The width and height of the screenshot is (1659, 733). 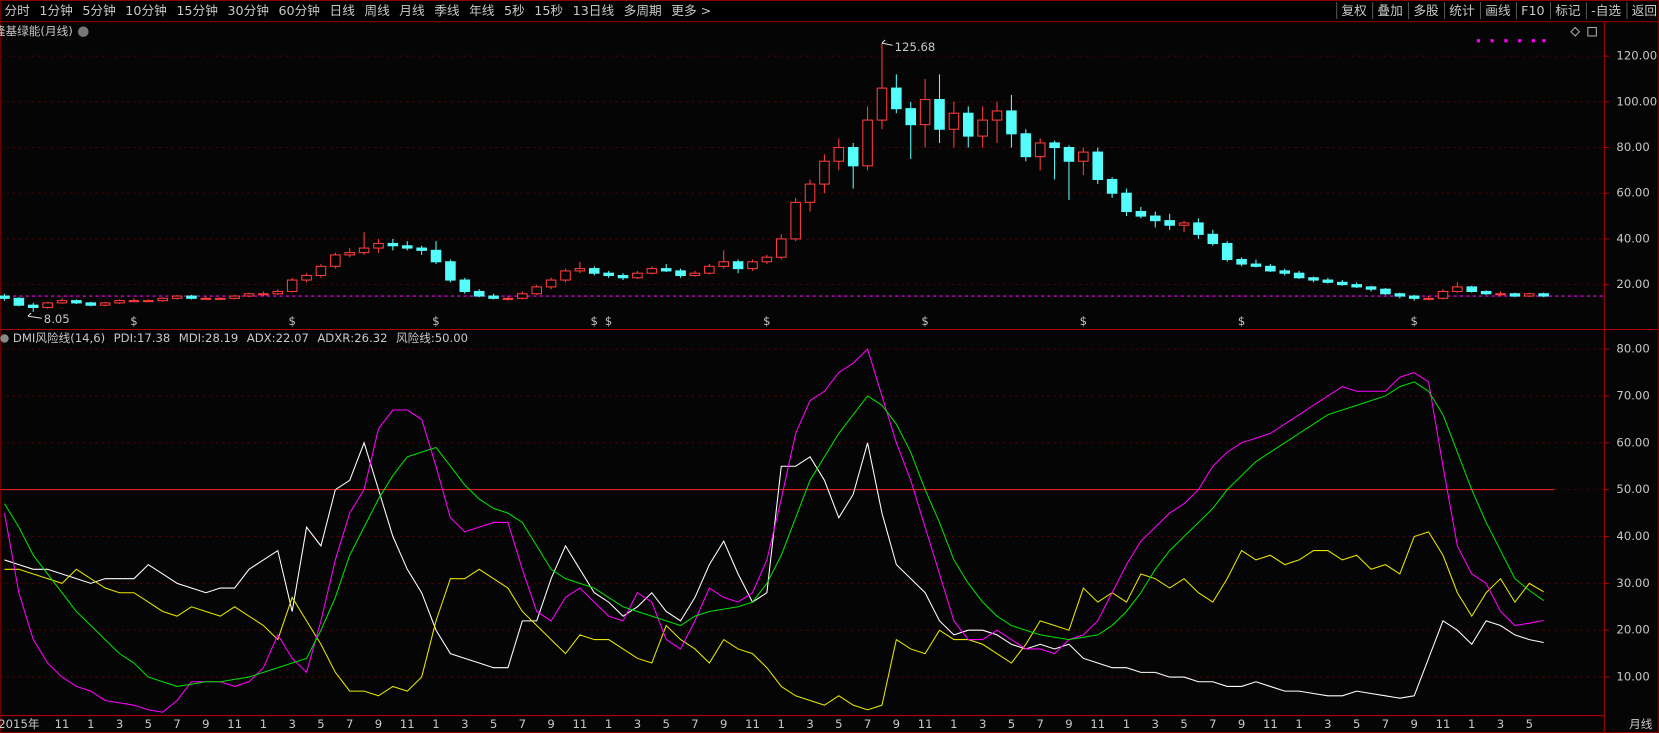 What do you see at coordinates (594, 10) in the screenshot?
I see `period-tab: 13日线` at bounding box center [594, 10].